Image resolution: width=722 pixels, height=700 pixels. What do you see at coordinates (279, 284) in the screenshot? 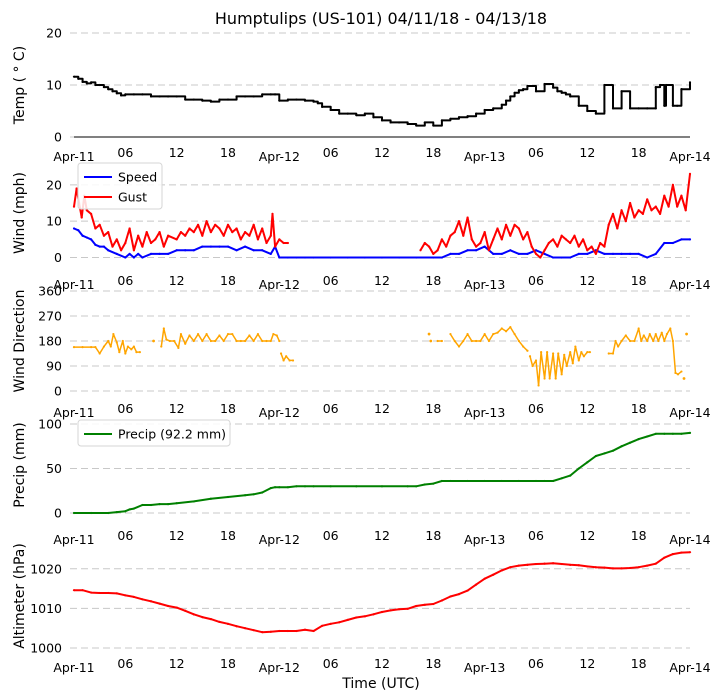
I see `x-tick-label: Apr-12` at bounding box center [279, 284].